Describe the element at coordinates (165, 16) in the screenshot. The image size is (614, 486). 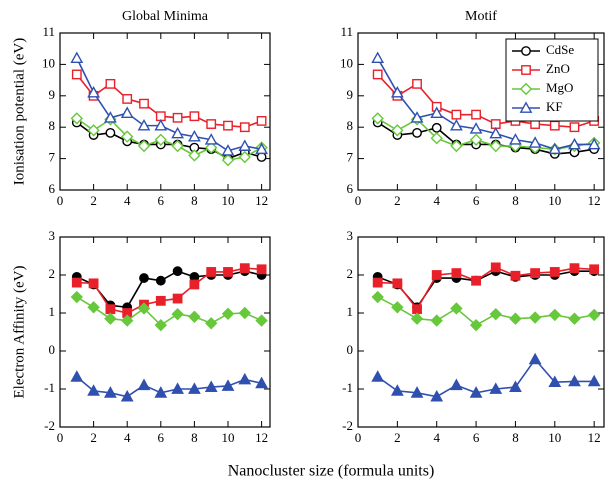
I see `panel-title: Global Minima` at that location.